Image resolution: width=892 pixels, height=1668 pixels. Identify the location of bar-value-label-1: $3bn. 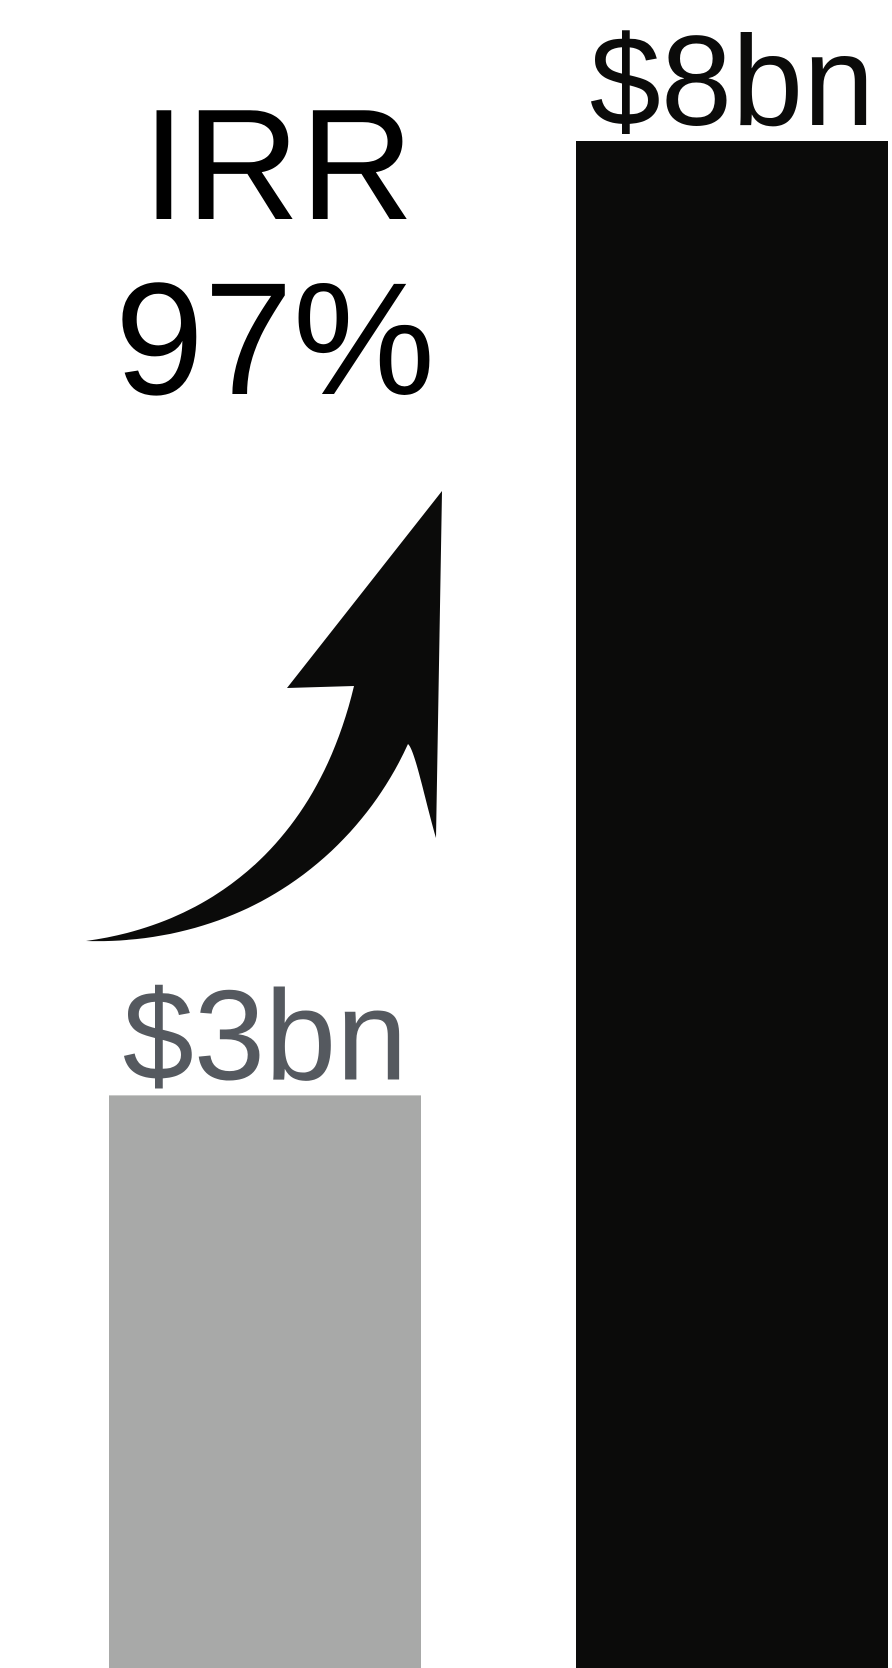
(265, 1035).